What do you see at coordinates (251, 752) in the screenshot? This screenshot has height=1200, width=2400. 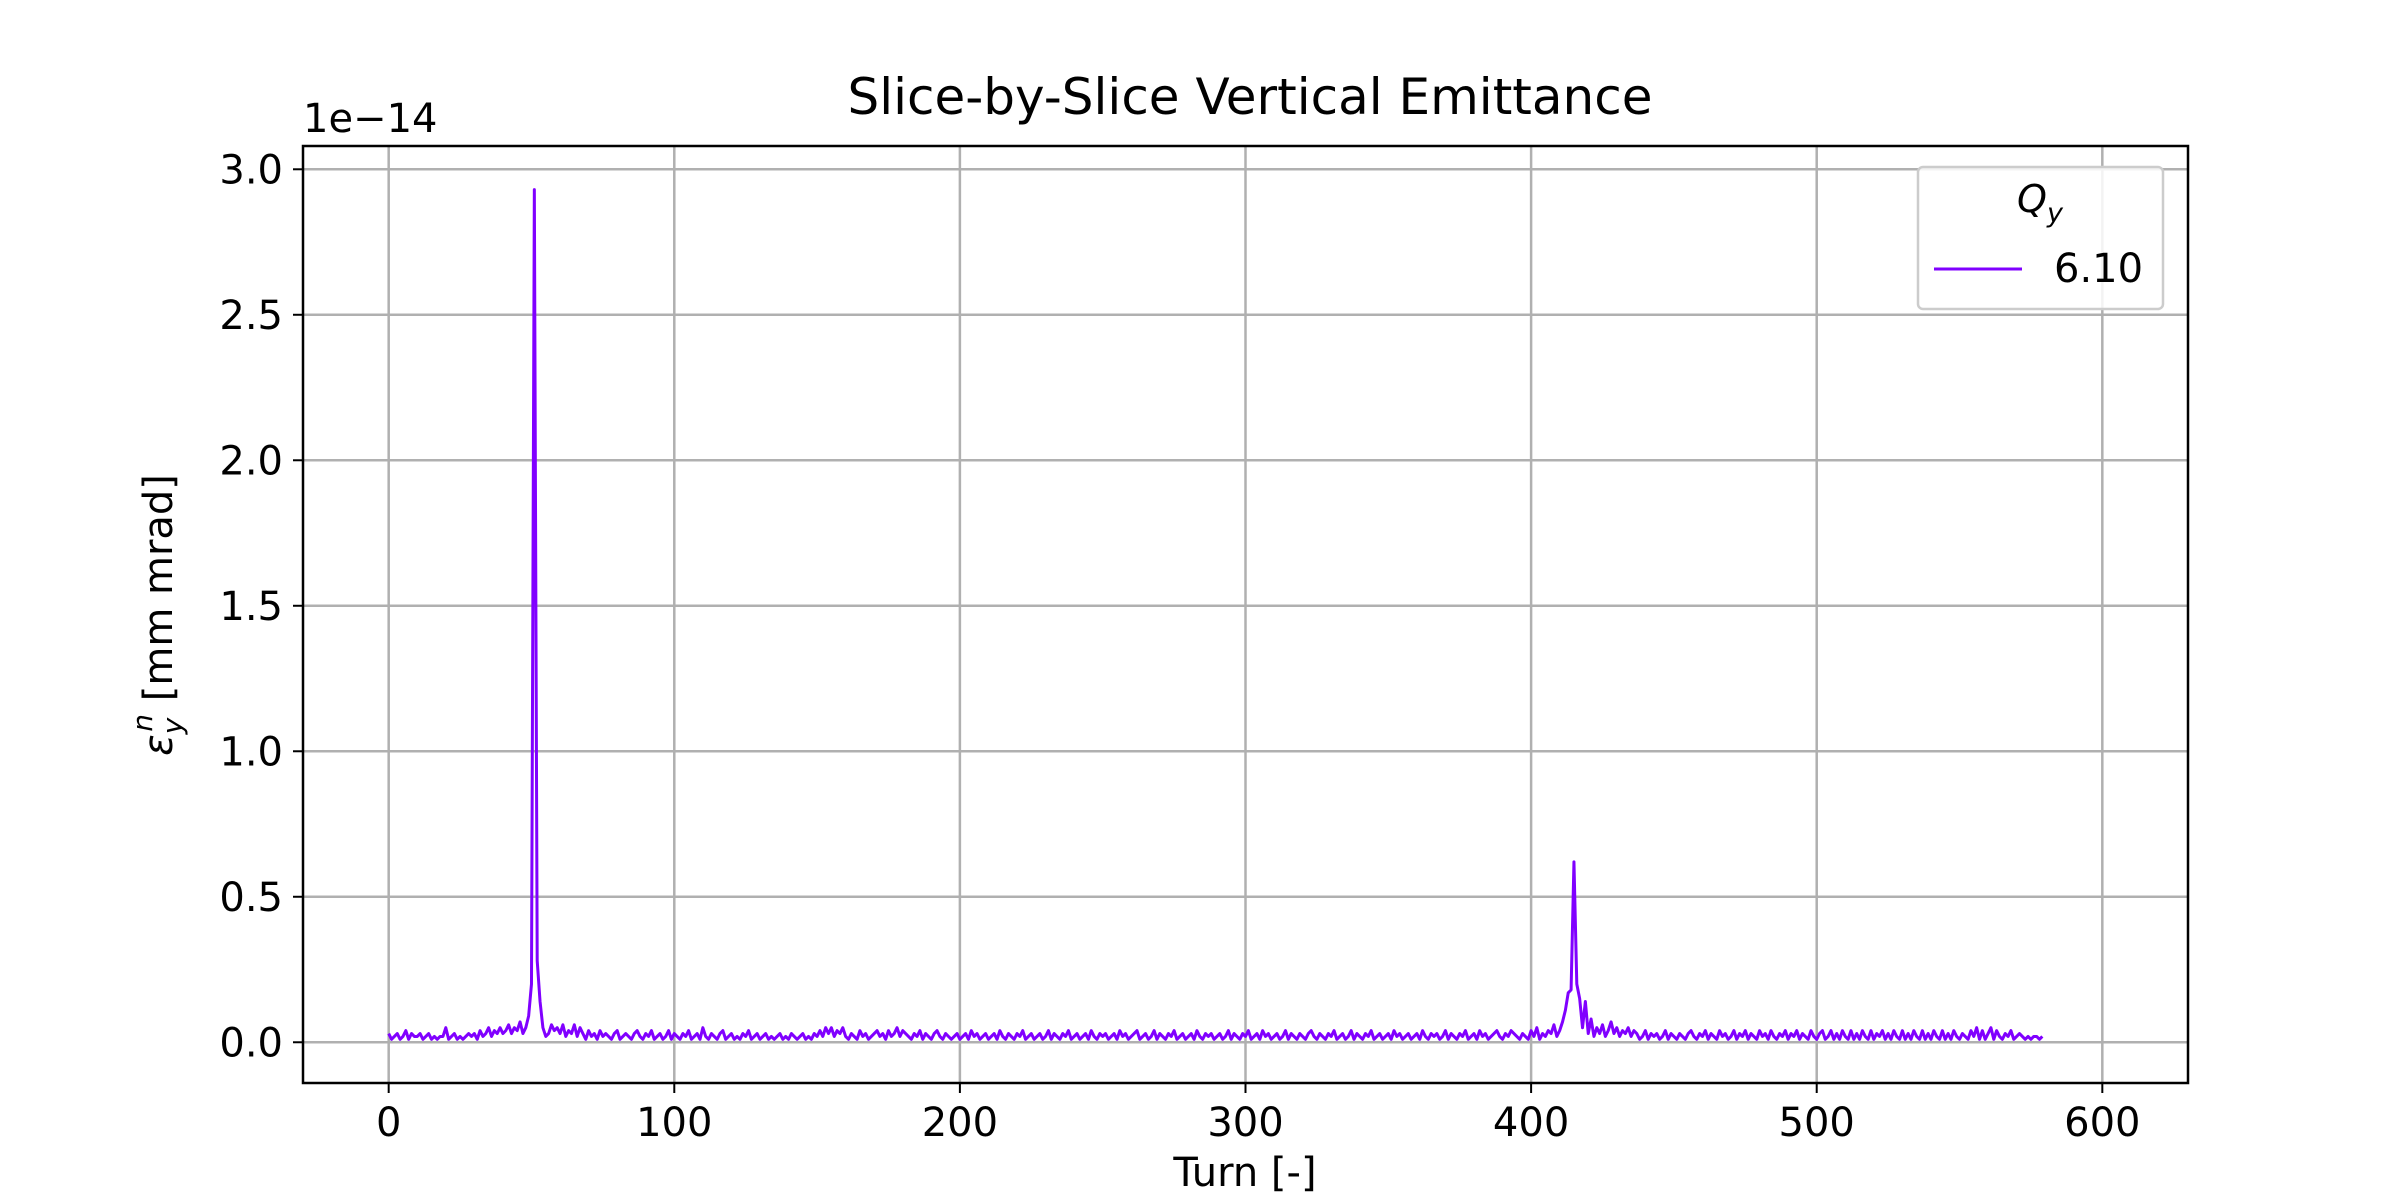 I see `y-tick-label: 1.0` at bounding box center [251, 752].